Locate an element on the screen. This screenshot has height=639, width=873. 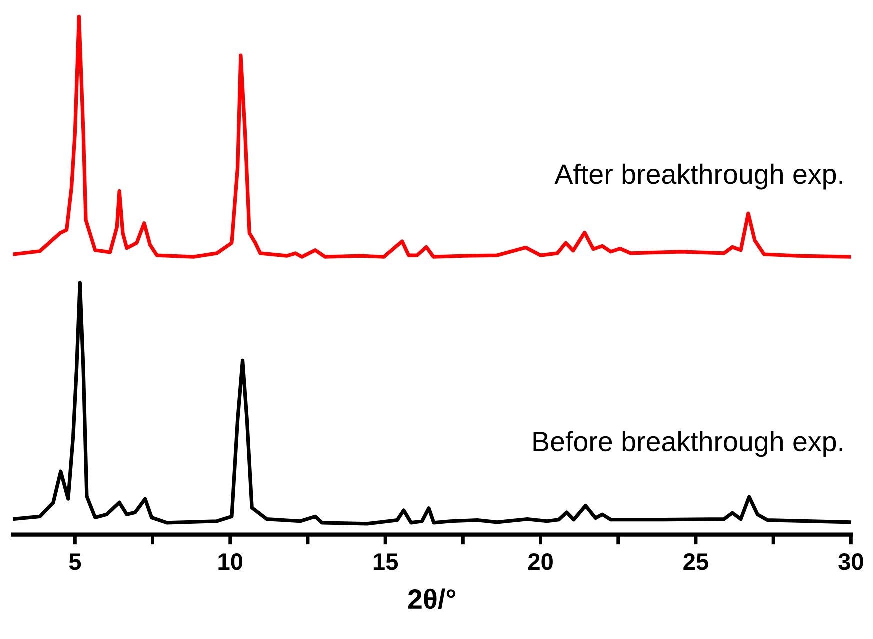
x-tick-label: 15 is located at coordinates (386, 562).